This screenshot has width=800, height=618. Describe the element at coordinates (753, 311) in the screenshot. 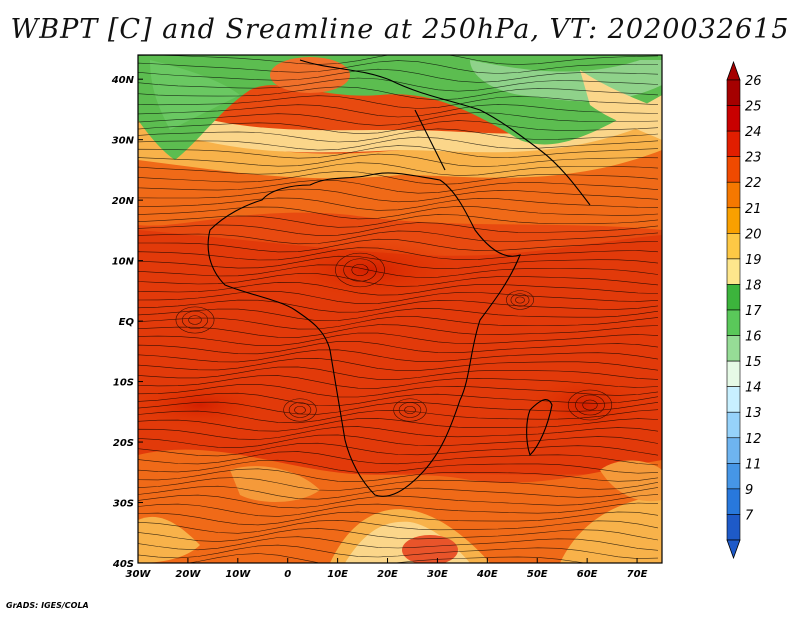

I see `colorbar-label: 17` at that location.